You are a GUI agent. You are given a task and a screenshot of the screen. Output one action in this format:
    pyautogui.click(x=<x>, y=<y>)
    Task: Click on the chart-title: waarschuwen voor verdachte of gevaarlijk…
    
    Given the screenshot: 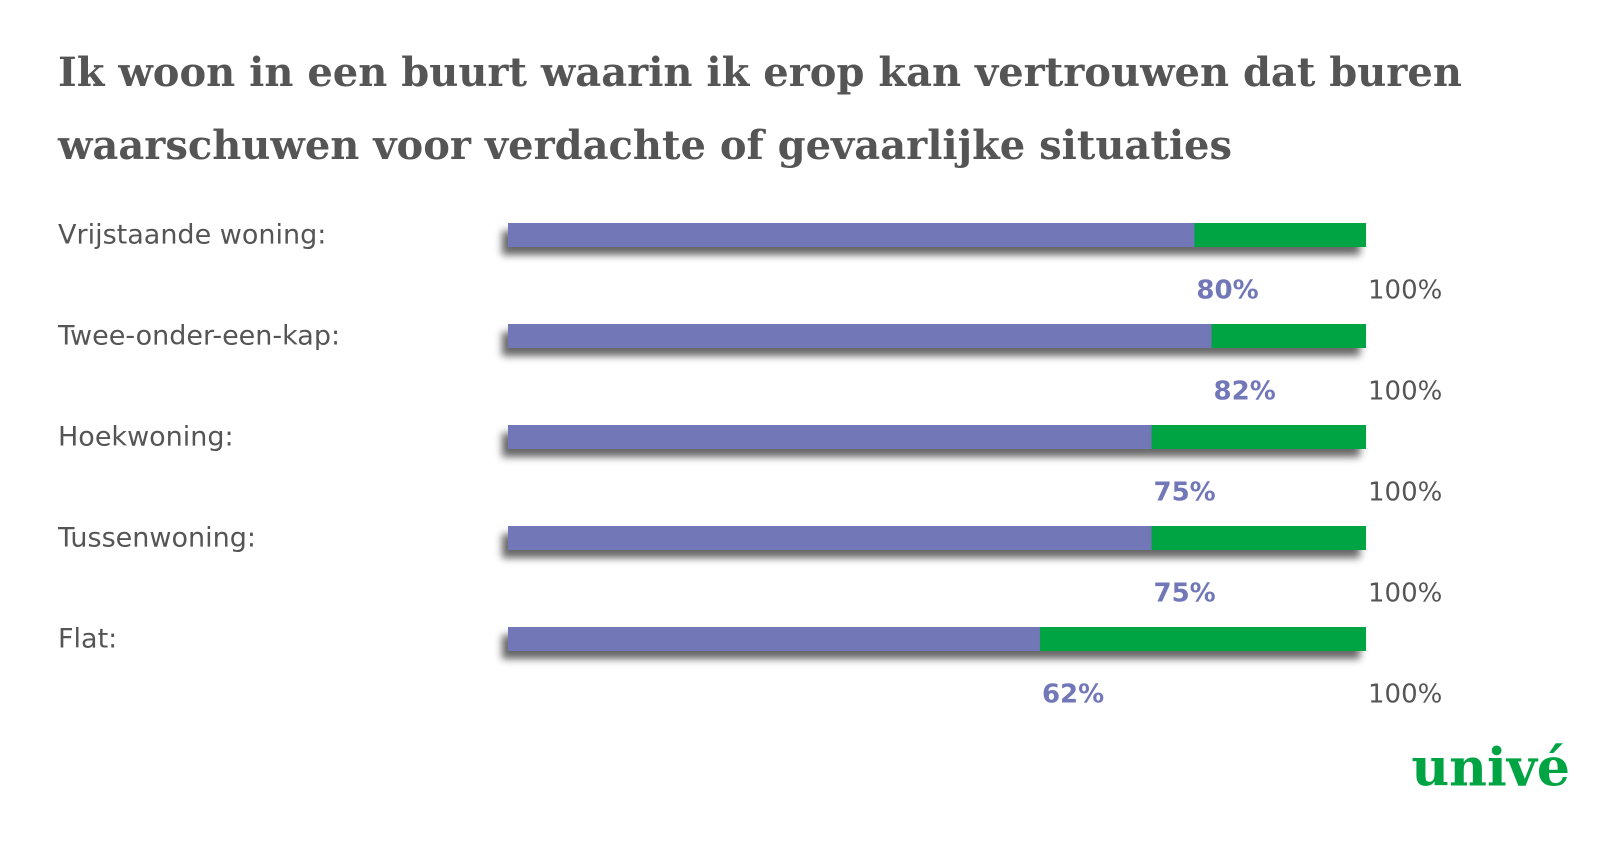 What is the action you would take?
    pyautogui.click(x=644, y=145)
    